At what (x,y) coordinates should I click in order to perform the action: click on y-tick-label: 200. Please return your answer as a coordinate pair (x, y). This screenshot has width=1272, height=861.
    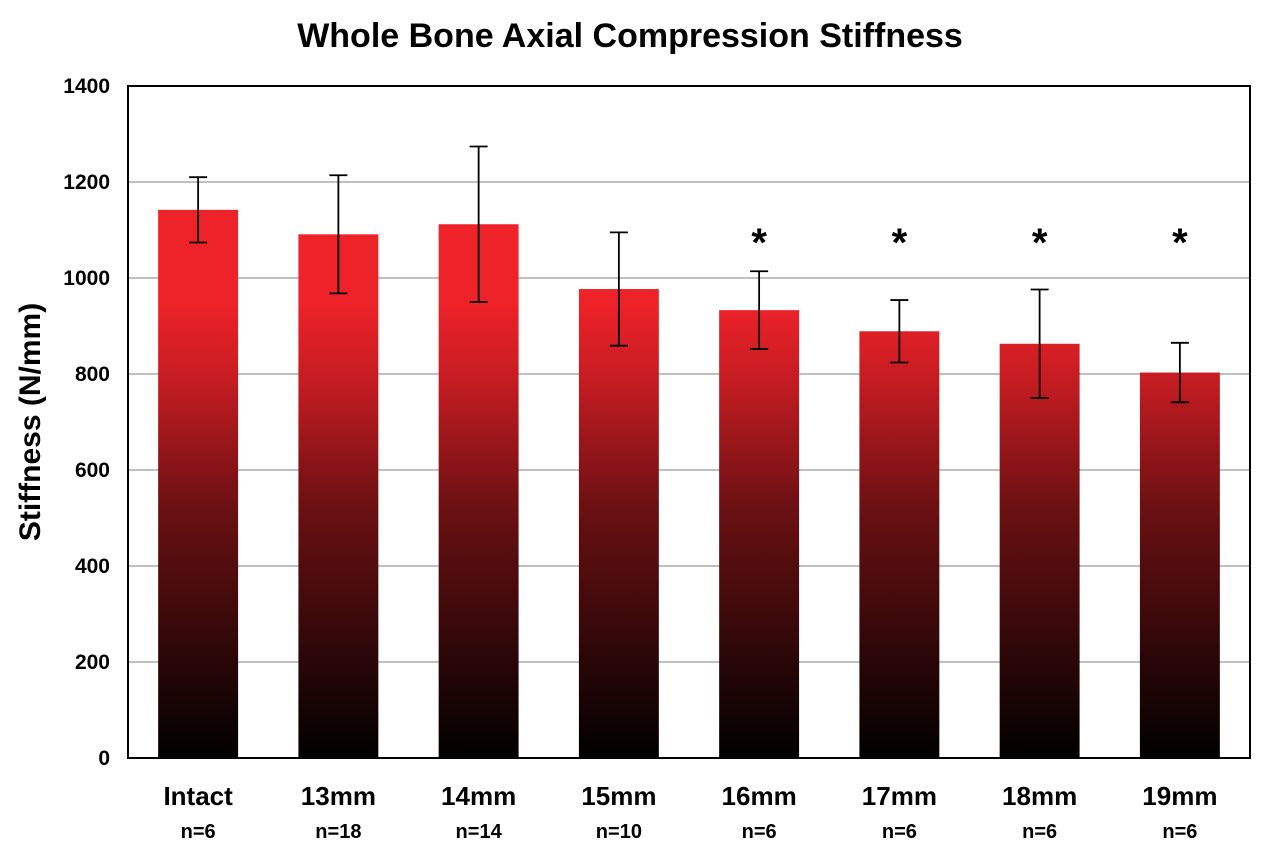
    Looking at the image, I should click on (92, 662).